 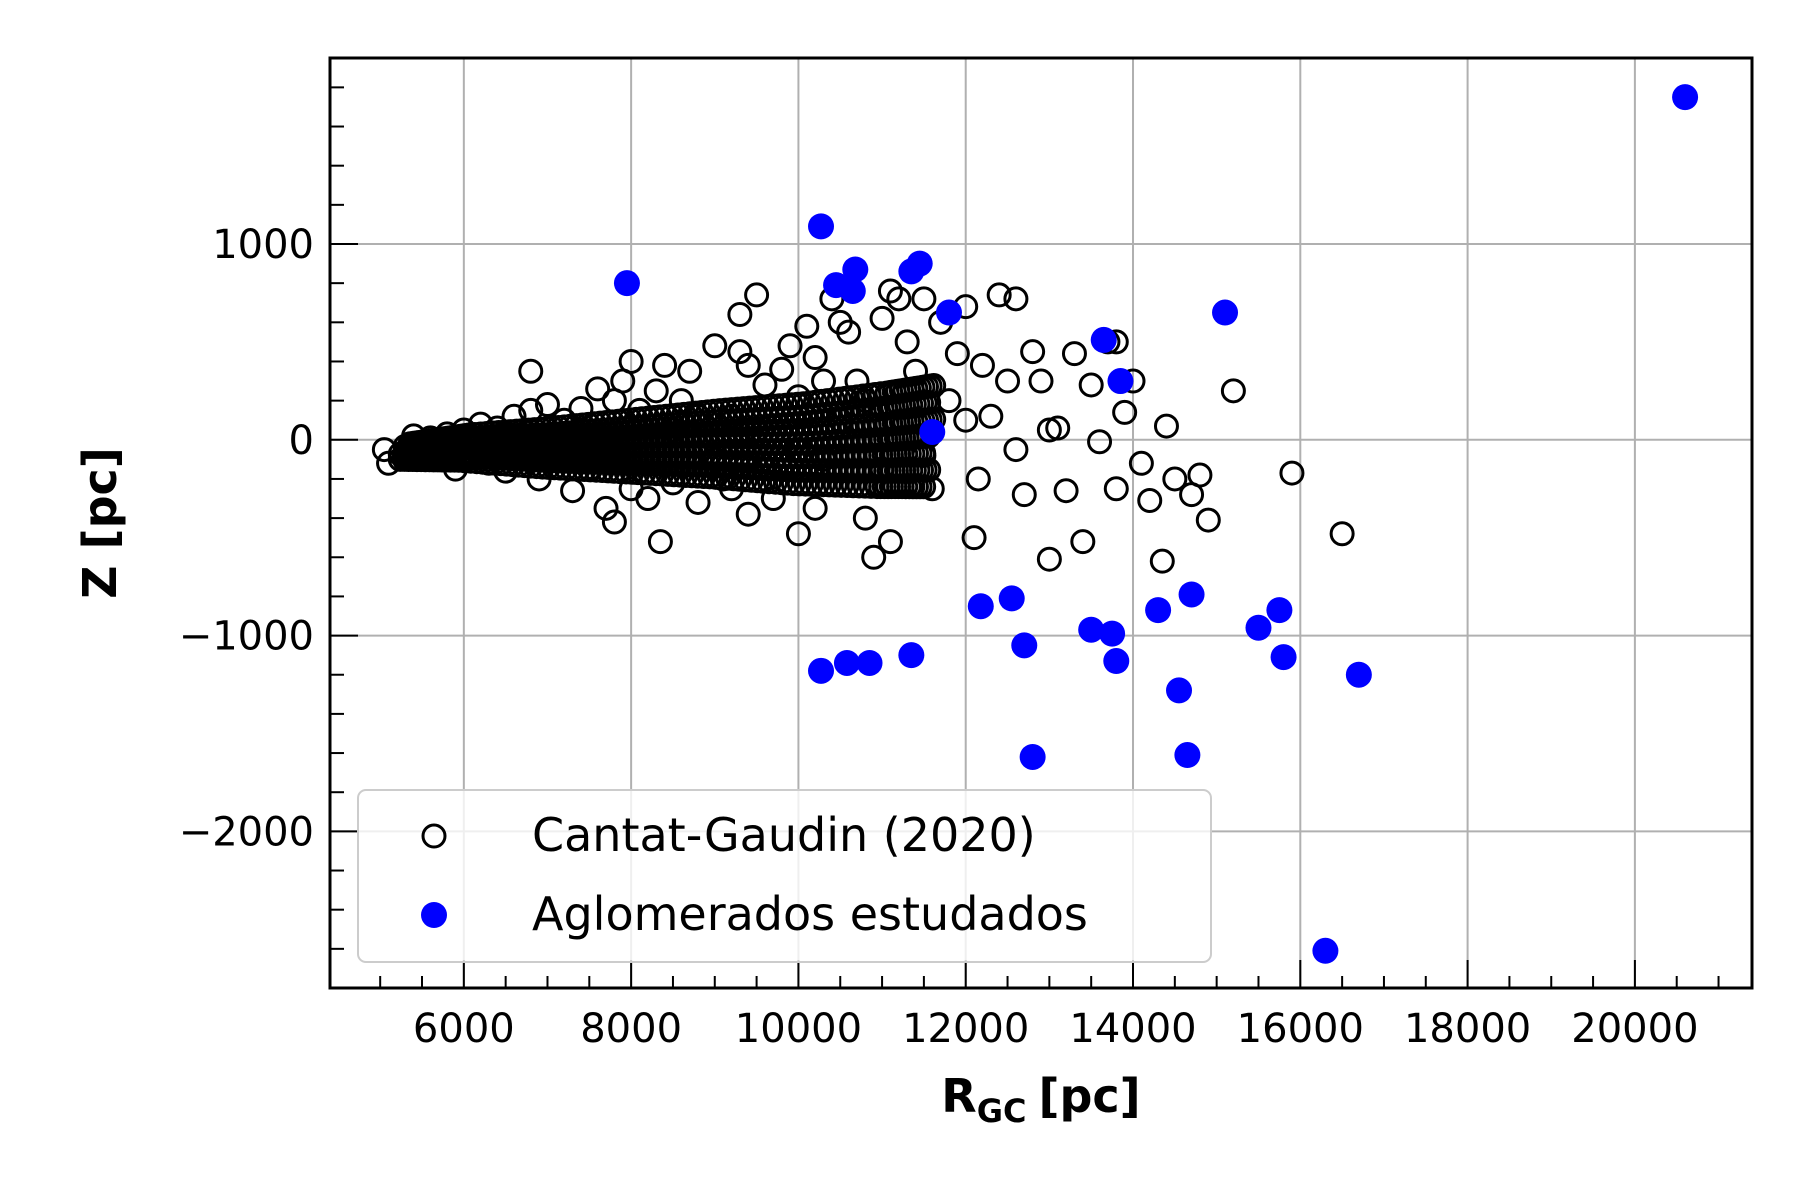 I want to click on x-axis-title-unit: [pc], so click(x=1089, y=1096).